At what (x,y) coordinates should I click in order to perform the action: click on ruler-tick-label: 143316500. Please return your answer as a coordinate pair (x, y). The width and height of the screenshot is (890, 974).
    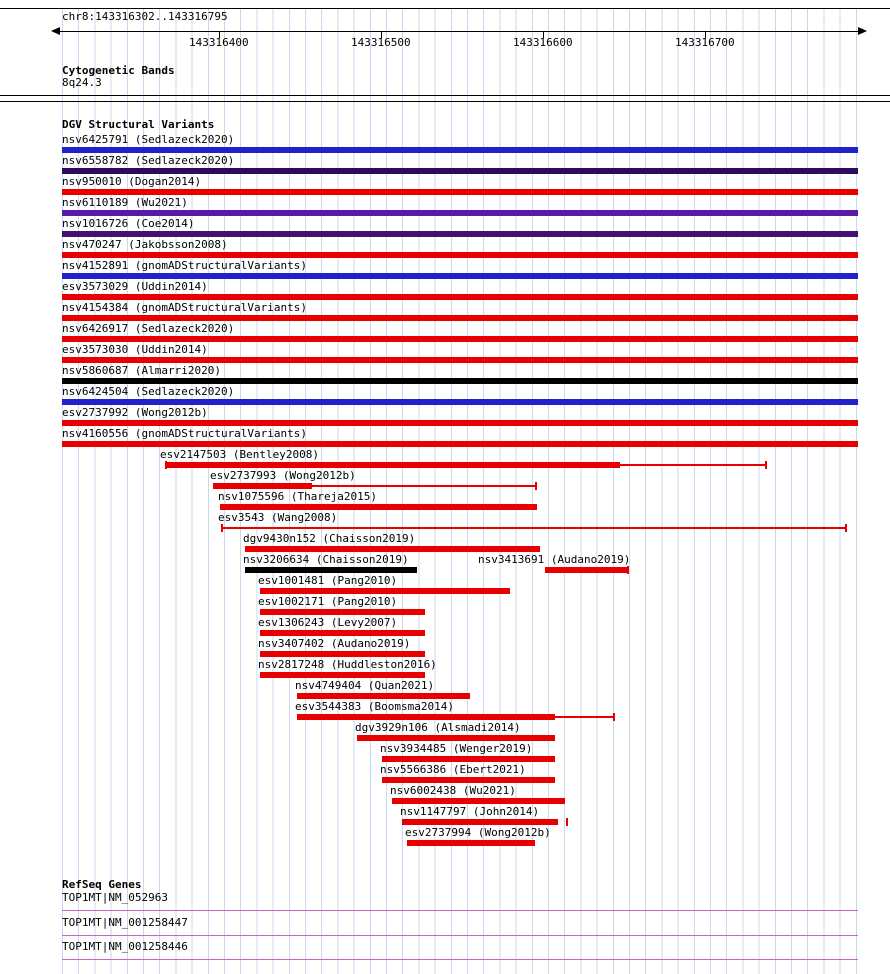
    Looking at the image, I should click on (381, 42).